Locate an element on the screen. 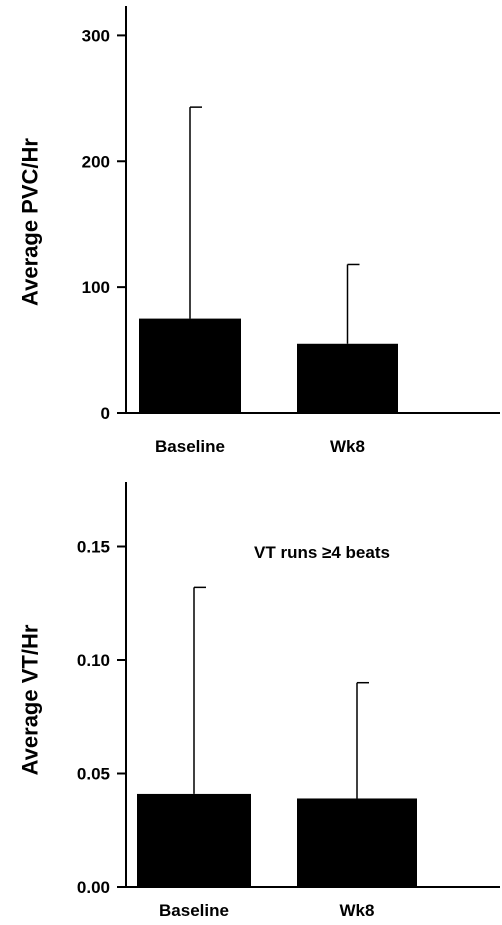  y-tick-label: 0.15 is located at coordinates (93, 547).